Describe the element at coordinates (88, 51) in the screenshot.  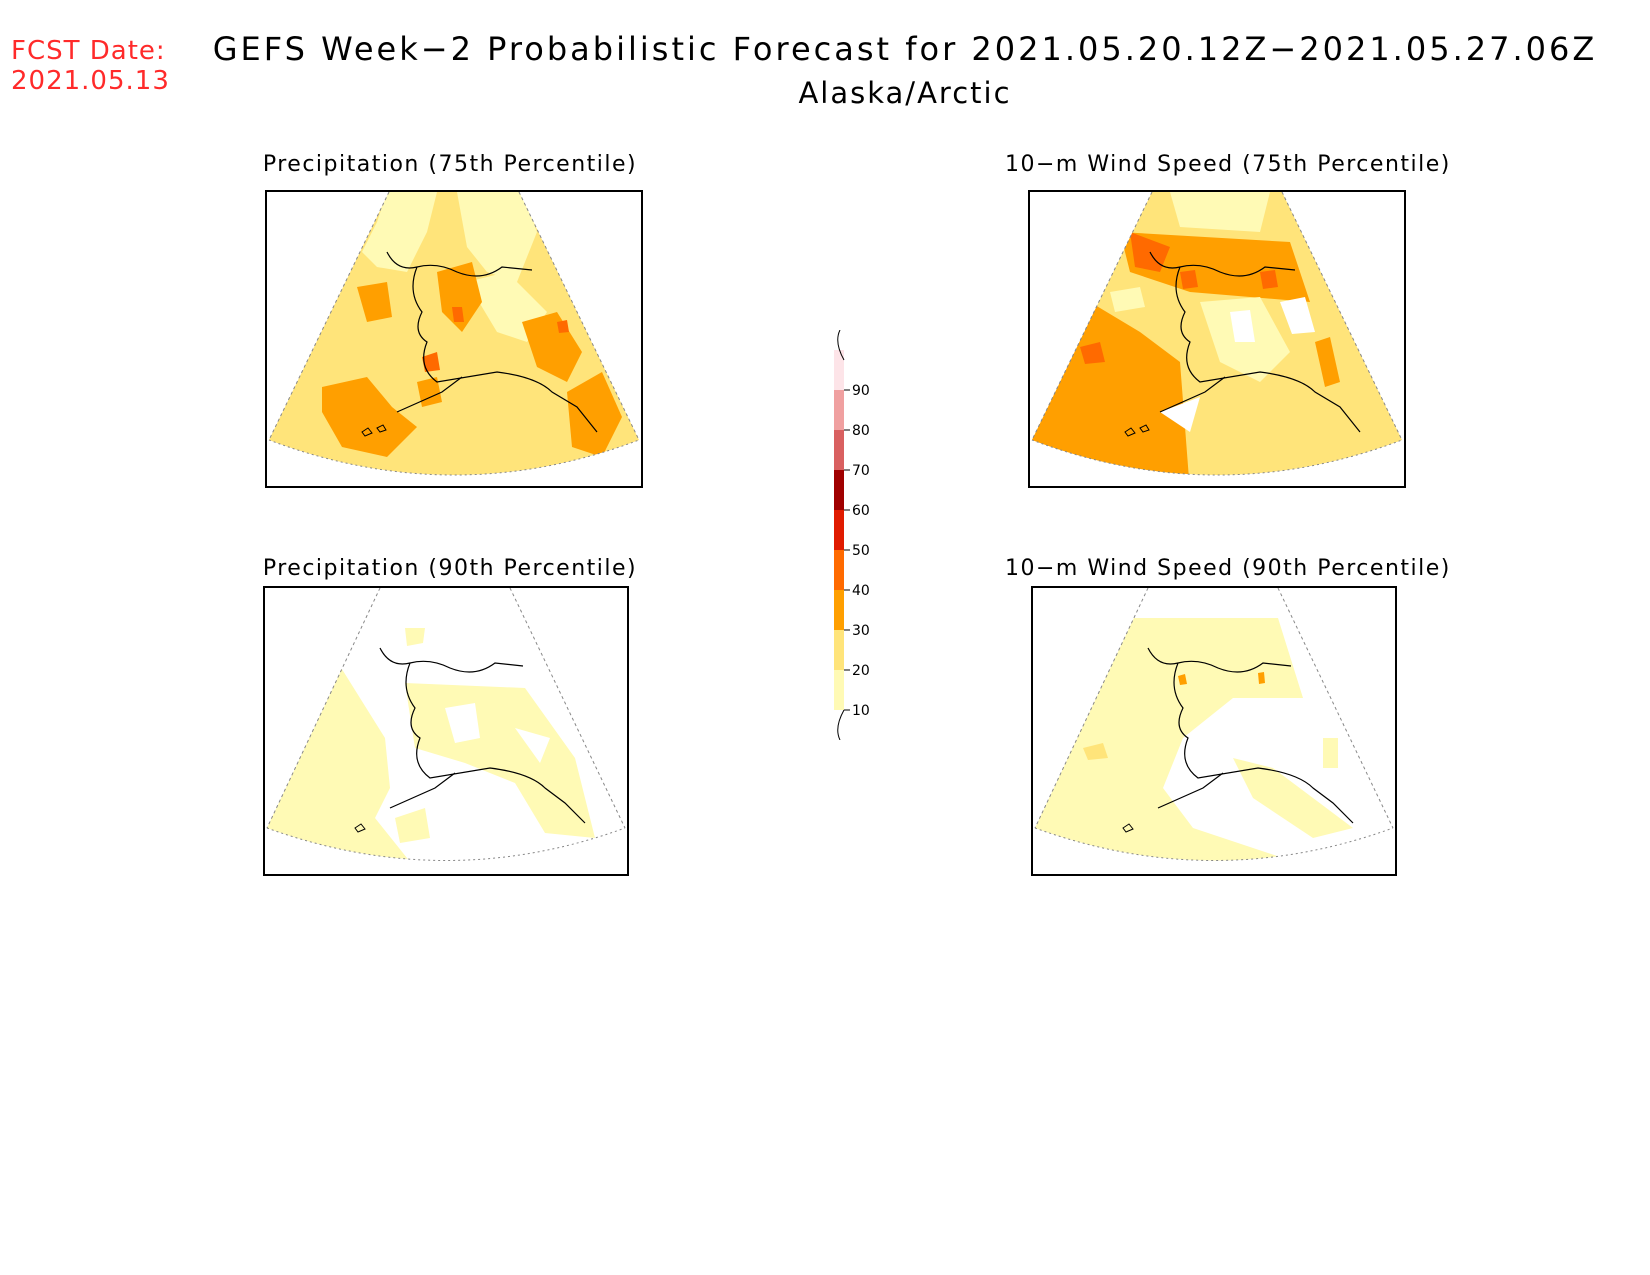
I see `fcst-date-label: FCST Date:` at that location.